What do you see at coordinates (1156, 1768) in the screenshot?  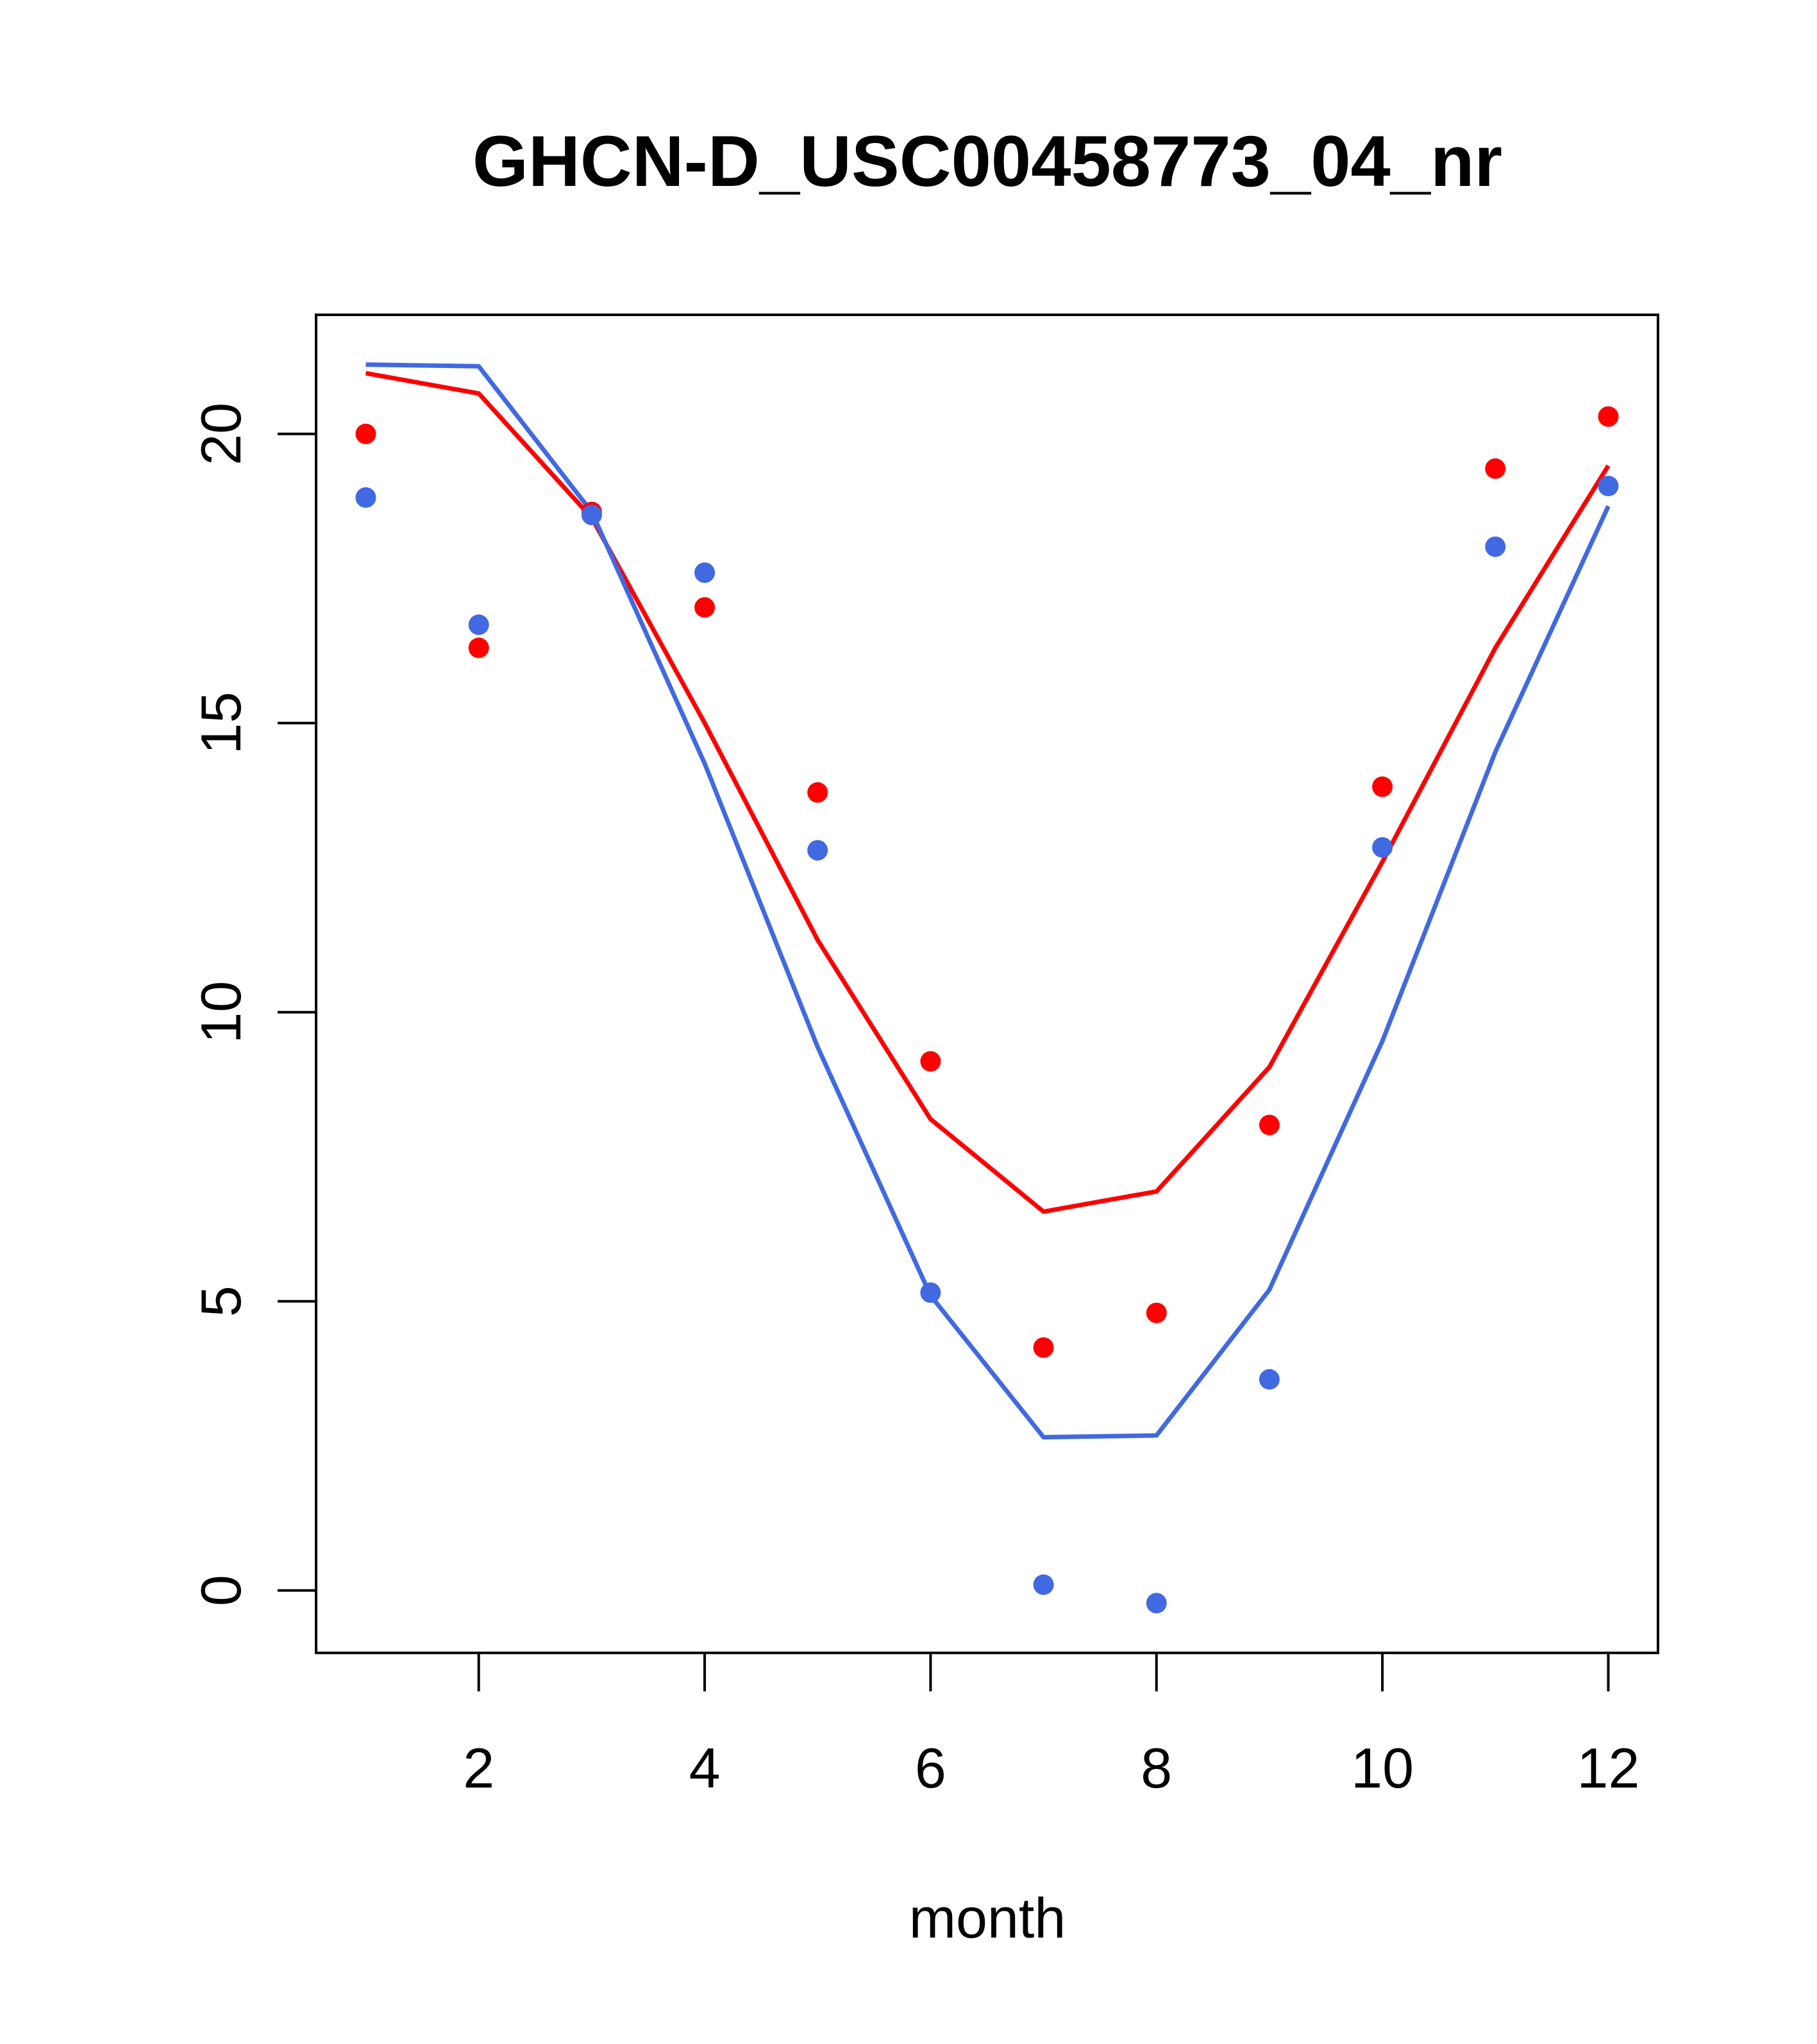 I see `x-tick-label: 8` at bounding box center [1156, 1768].